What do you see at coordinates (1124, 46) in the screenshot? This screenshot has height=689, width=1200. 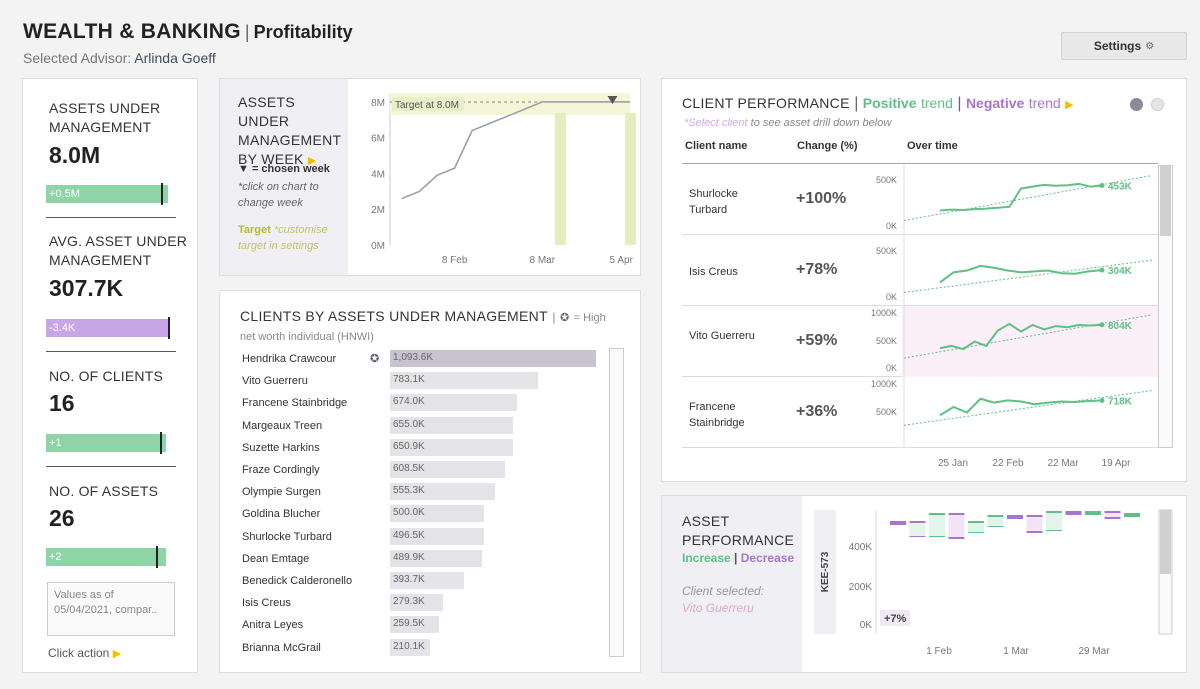 I see `settings-button: Settings ⚙` at bounding box center [1124, 46].